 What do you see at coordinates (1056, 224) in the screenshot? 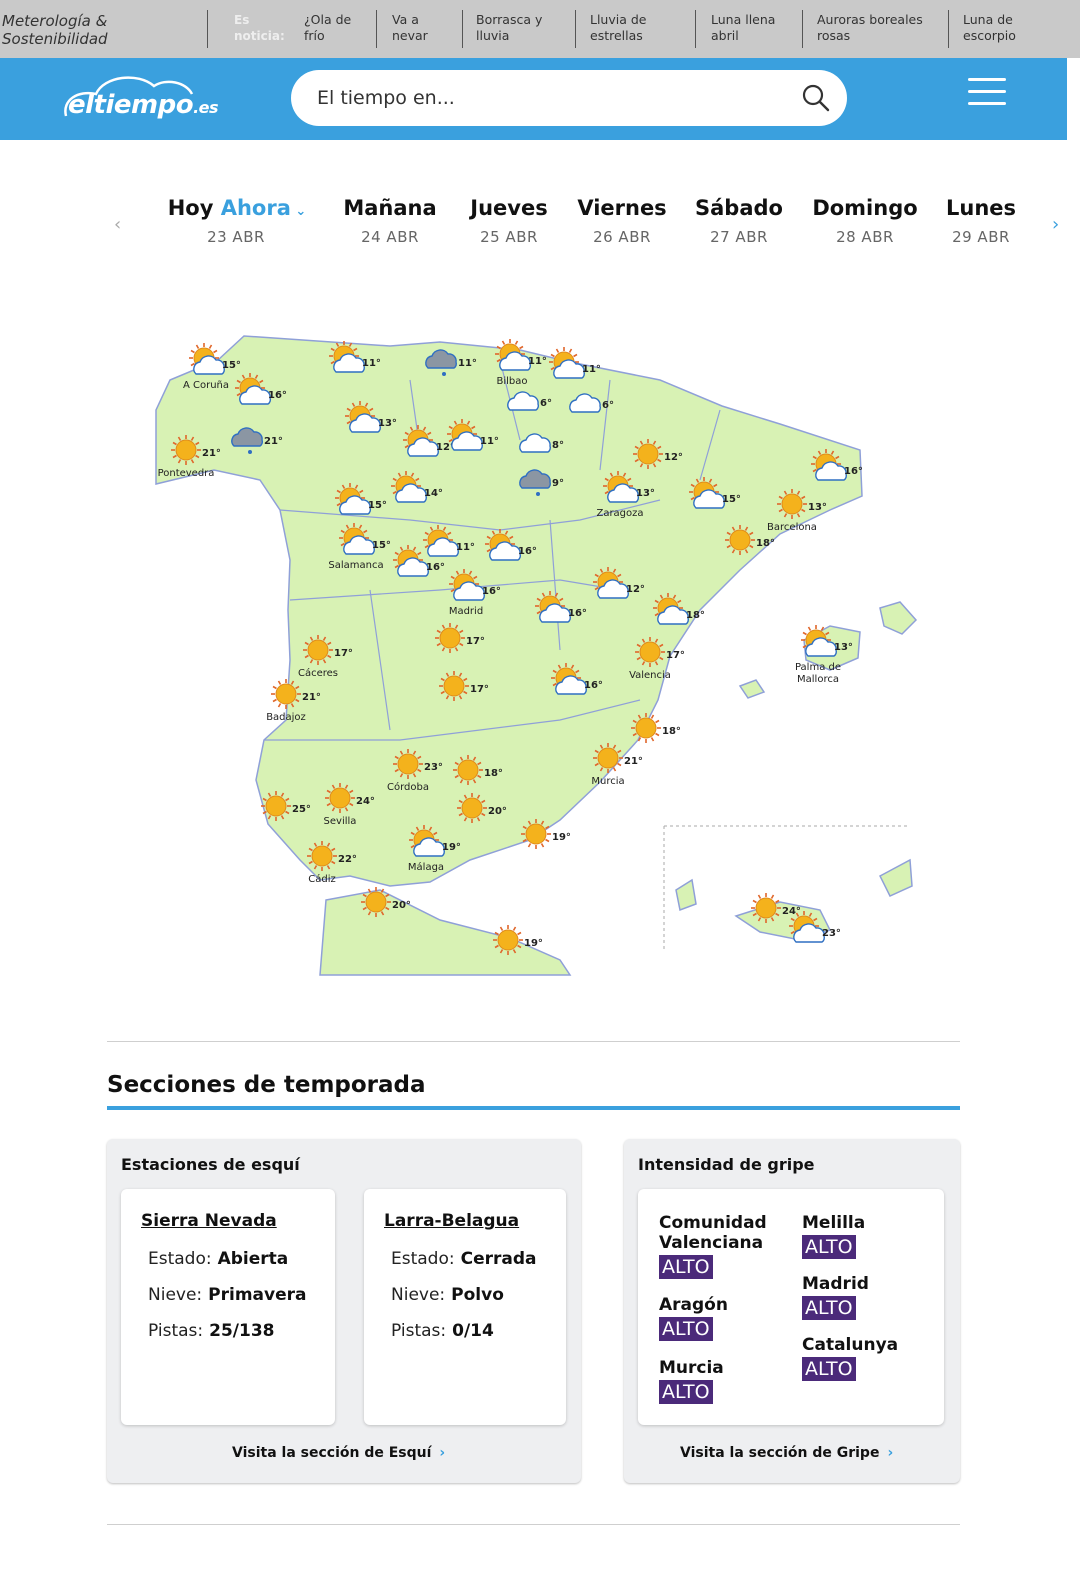
I see `chevron-right-icon: ›` at bounding box center [1056, 224].